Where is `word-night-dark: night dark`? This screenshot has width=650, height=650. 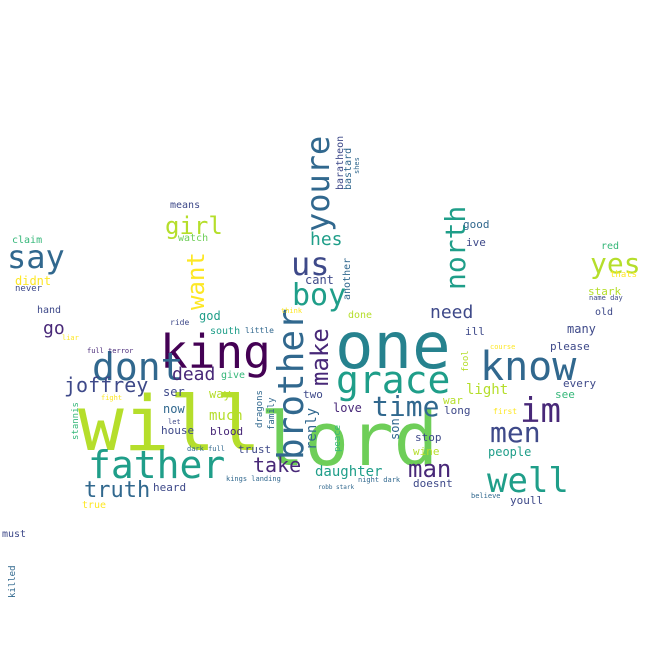 word-night-dark: night dark is located at coordinates (379, 480).